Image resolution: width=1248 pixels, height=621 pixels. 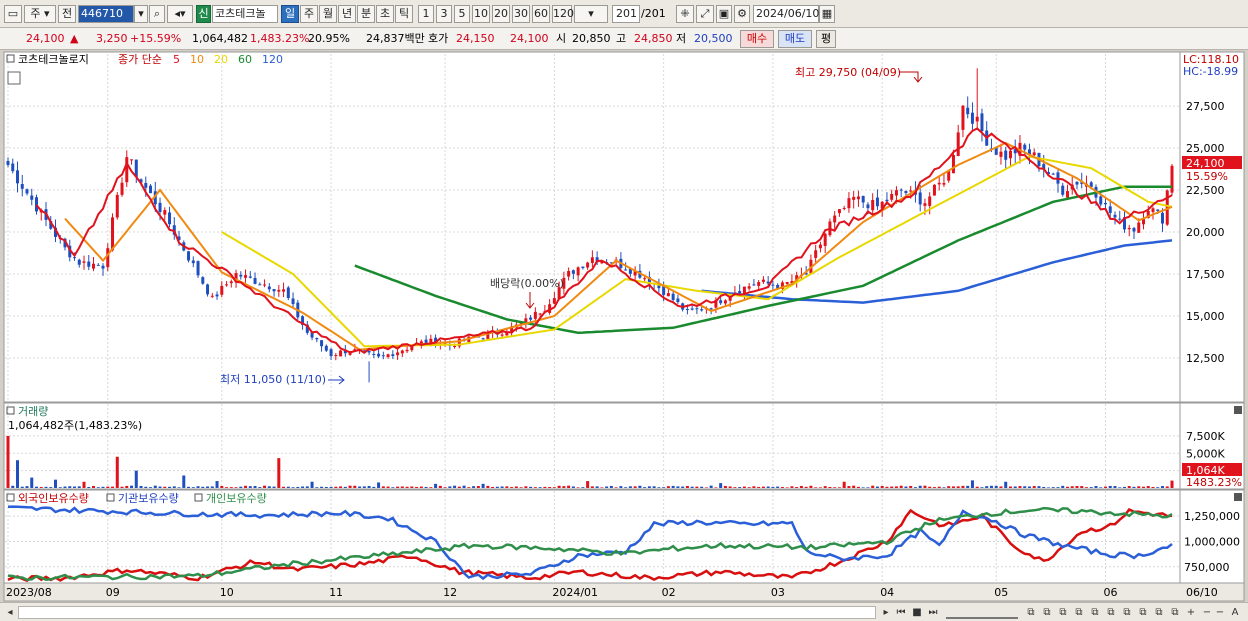 What do you see at coordinates (40, 14) in the screenshot?
I see `market-select: 주 ▾` at bounding box center [40, 14].